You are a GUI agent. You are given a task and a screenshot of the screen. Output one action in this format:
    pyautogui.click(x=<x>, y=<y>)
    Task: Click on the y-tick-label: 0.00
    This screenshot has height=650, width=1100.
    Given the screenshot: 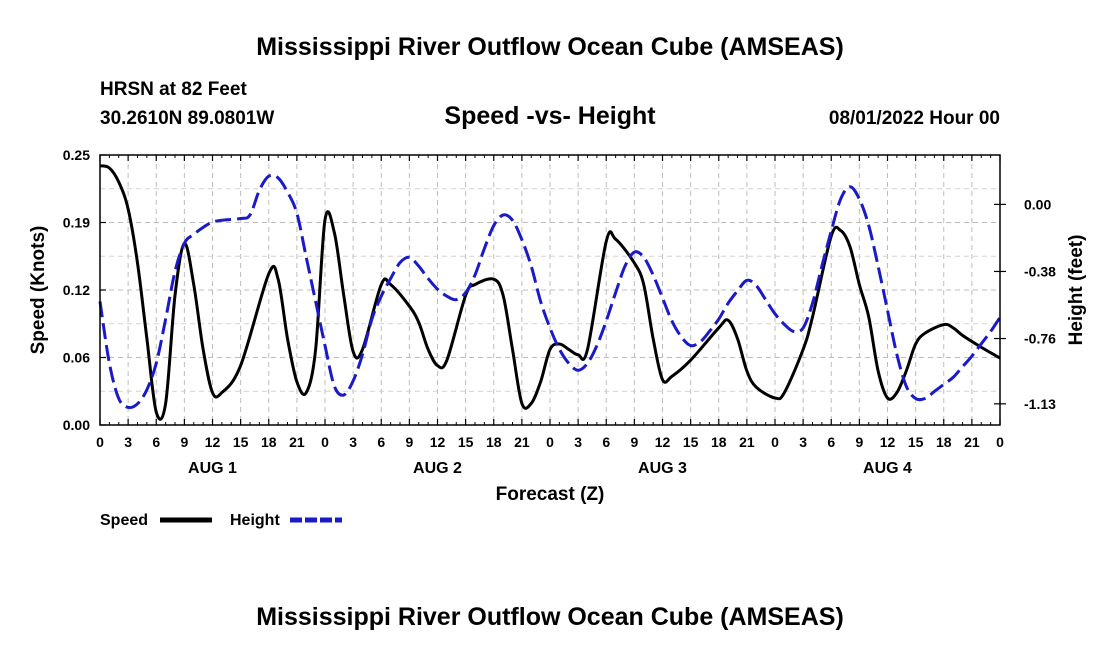 What is the action you would take?
    pyautogui.click(x=76, y=425)
    